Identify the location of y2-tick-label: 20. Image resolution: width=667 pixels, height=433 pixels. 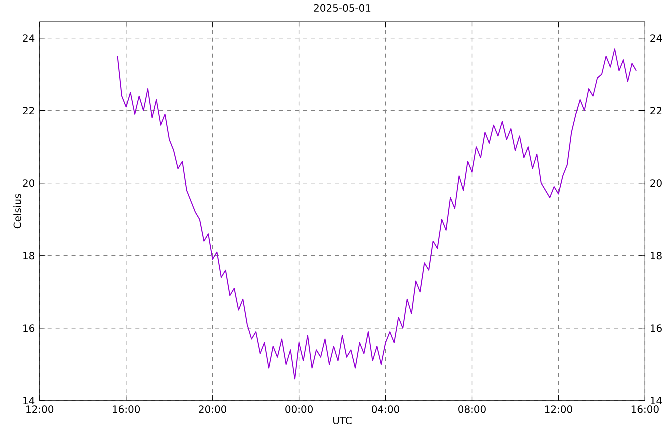
(656, 184).